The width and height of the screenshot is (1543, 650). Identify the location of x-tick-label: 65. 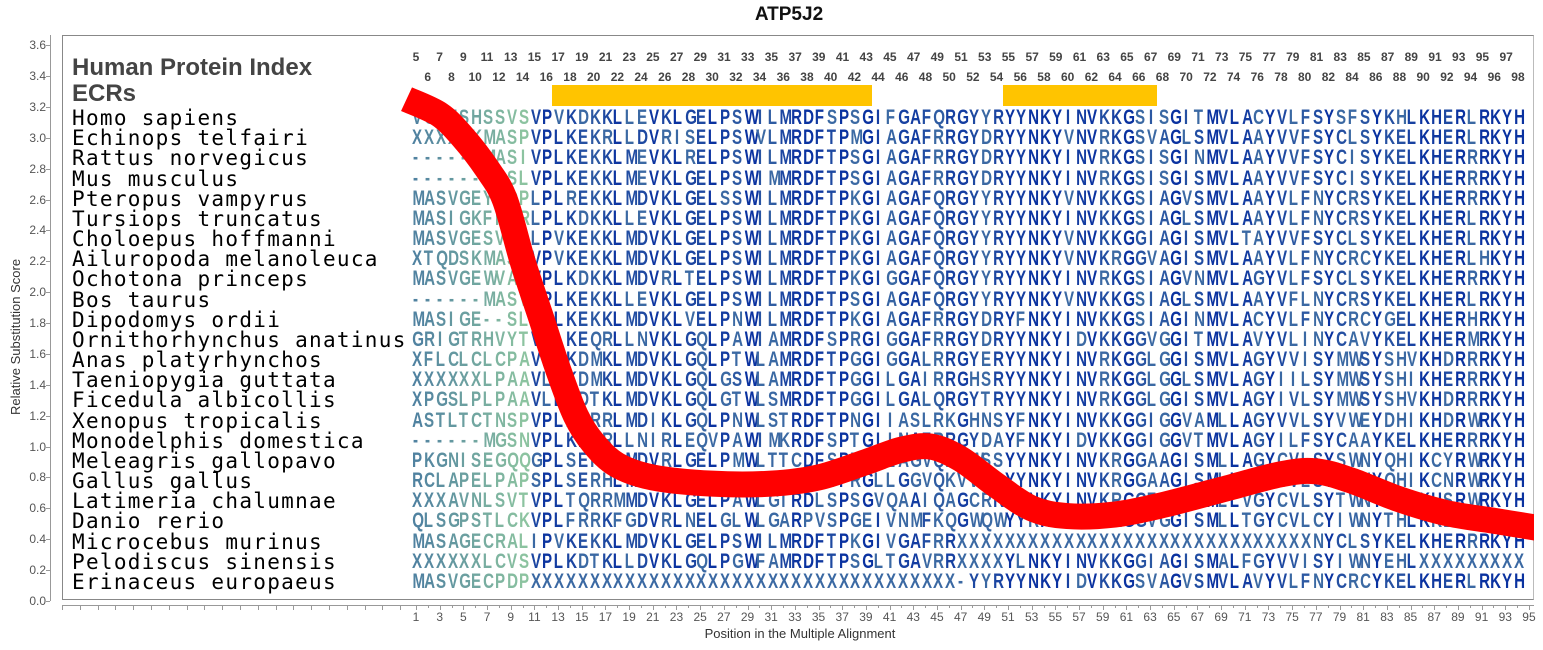
(1174, 617).